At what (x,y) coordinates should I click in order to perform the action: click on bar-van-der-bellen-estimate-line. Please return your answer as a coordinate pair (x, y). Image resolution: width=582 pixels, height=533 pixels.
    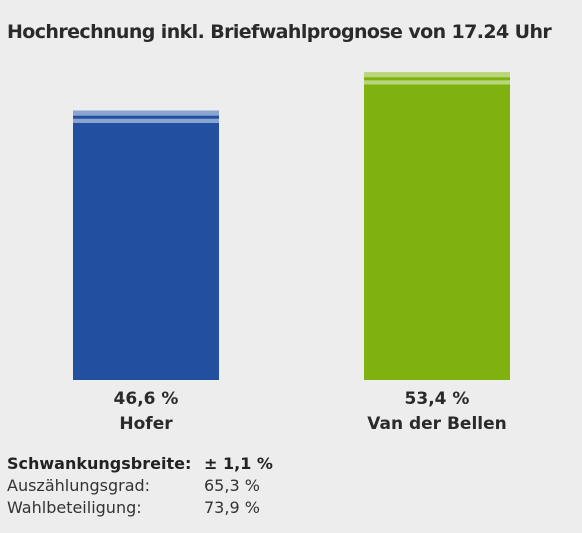
    Looking at the image, I should click on (437, 79).